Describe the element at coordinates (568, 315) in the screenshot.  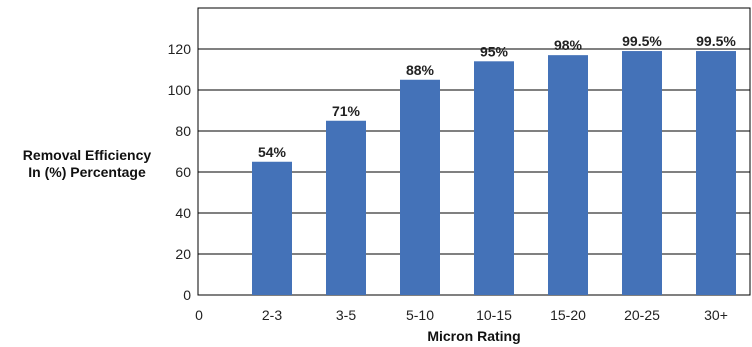
I see `x-tick-label: 15-20` at that location.